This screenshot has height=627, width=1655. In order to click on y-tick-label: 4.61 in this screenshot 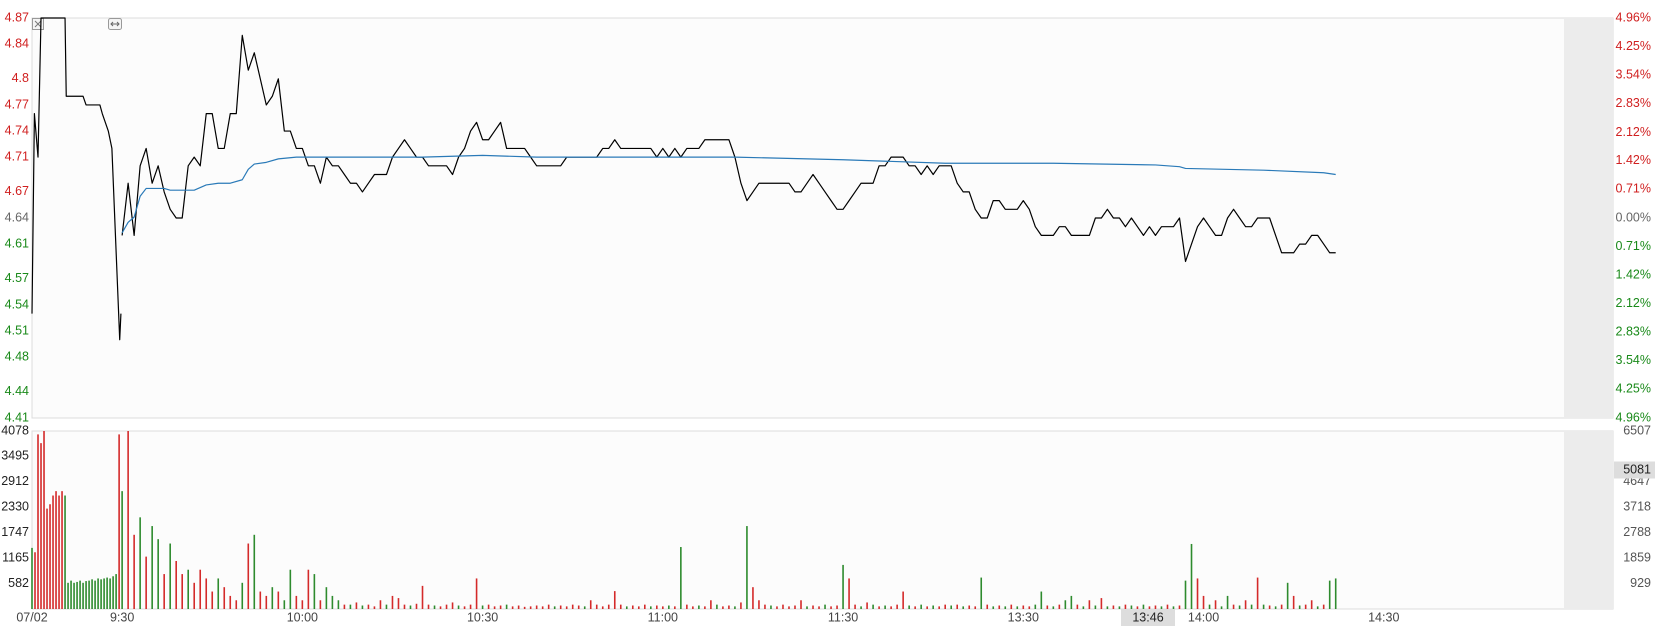, I will do `click(17, 243)`.